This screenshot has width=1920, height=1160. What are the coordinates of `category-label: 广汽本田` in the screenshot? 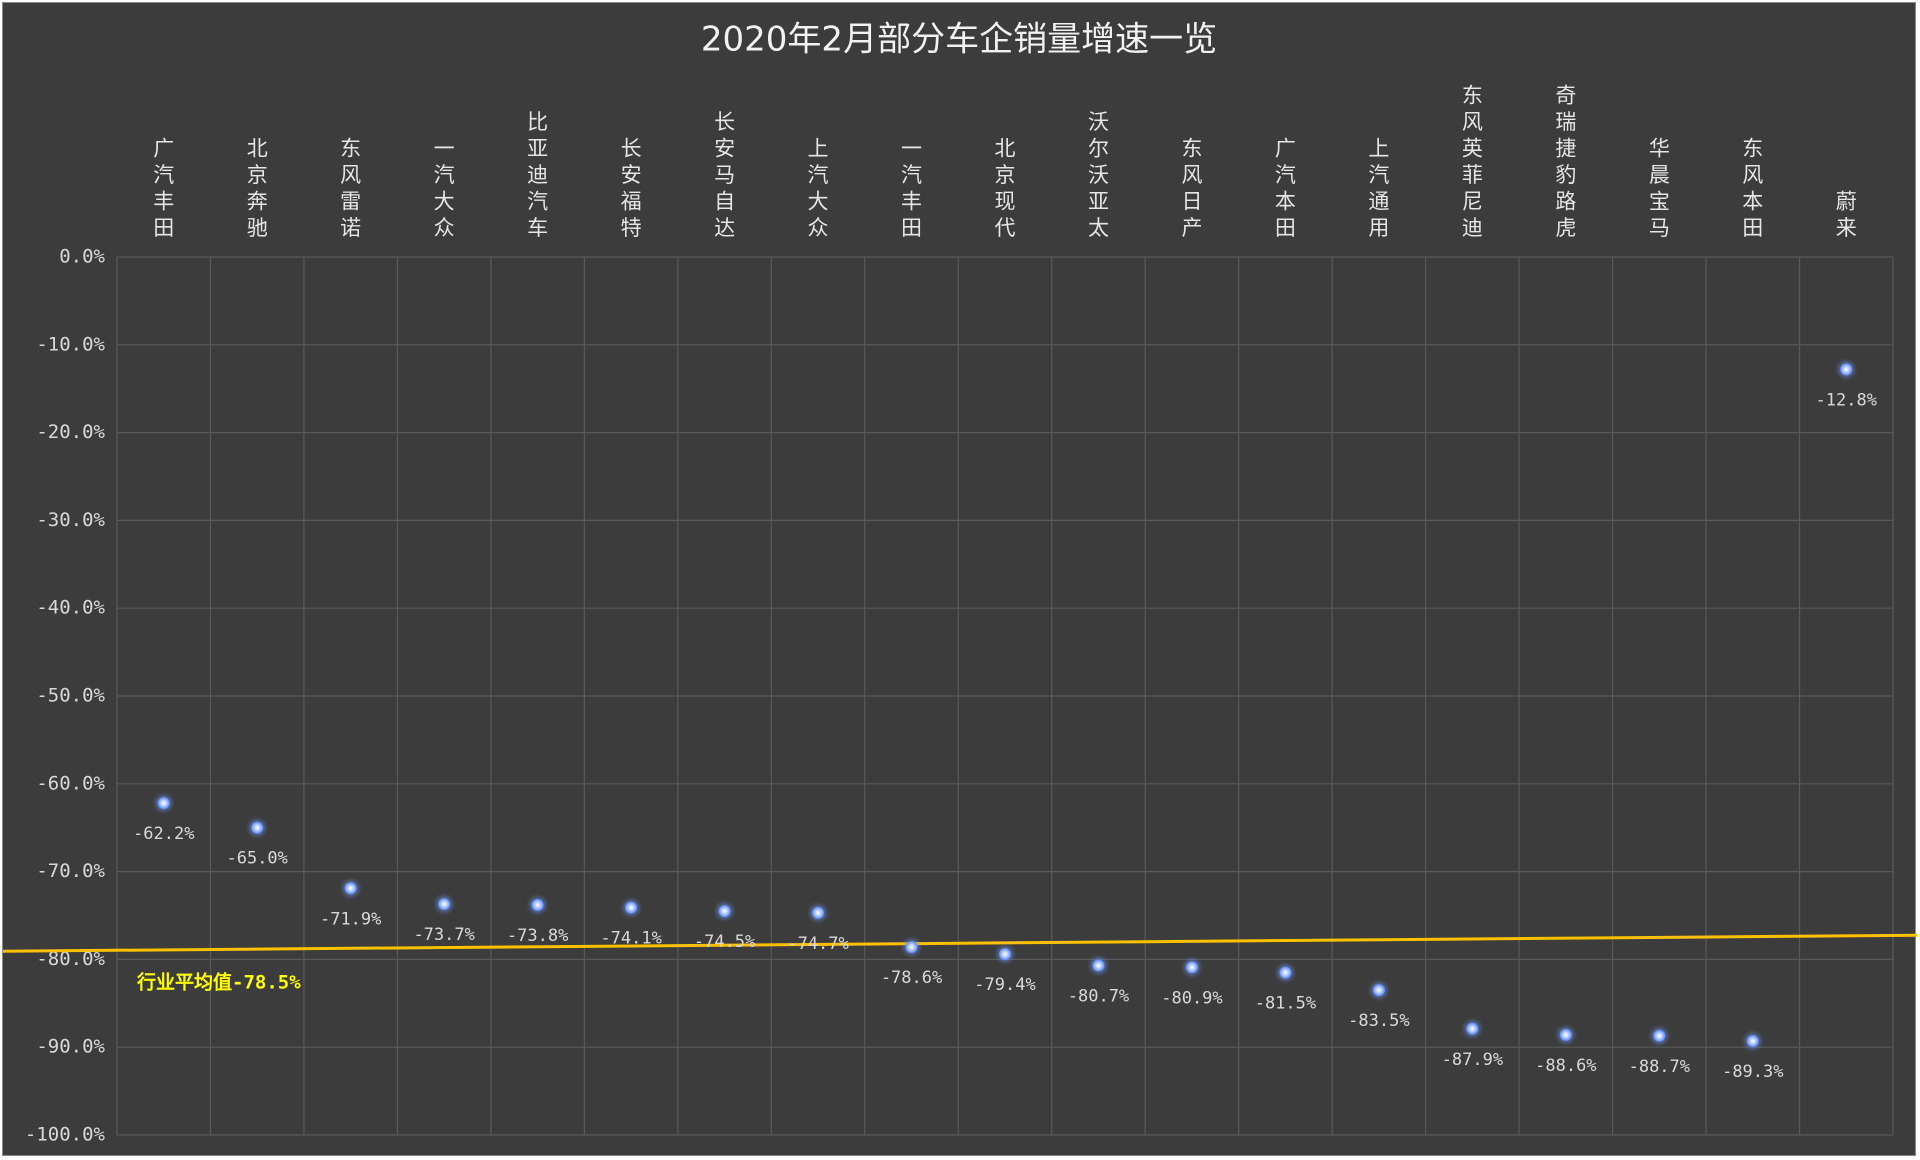 It's located at (1285, 189).